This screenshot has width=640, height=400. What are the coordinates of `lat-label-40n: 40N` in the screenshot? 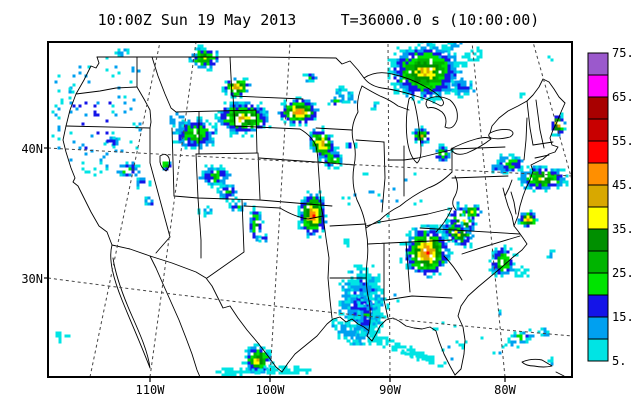 It's located at (32, 149).